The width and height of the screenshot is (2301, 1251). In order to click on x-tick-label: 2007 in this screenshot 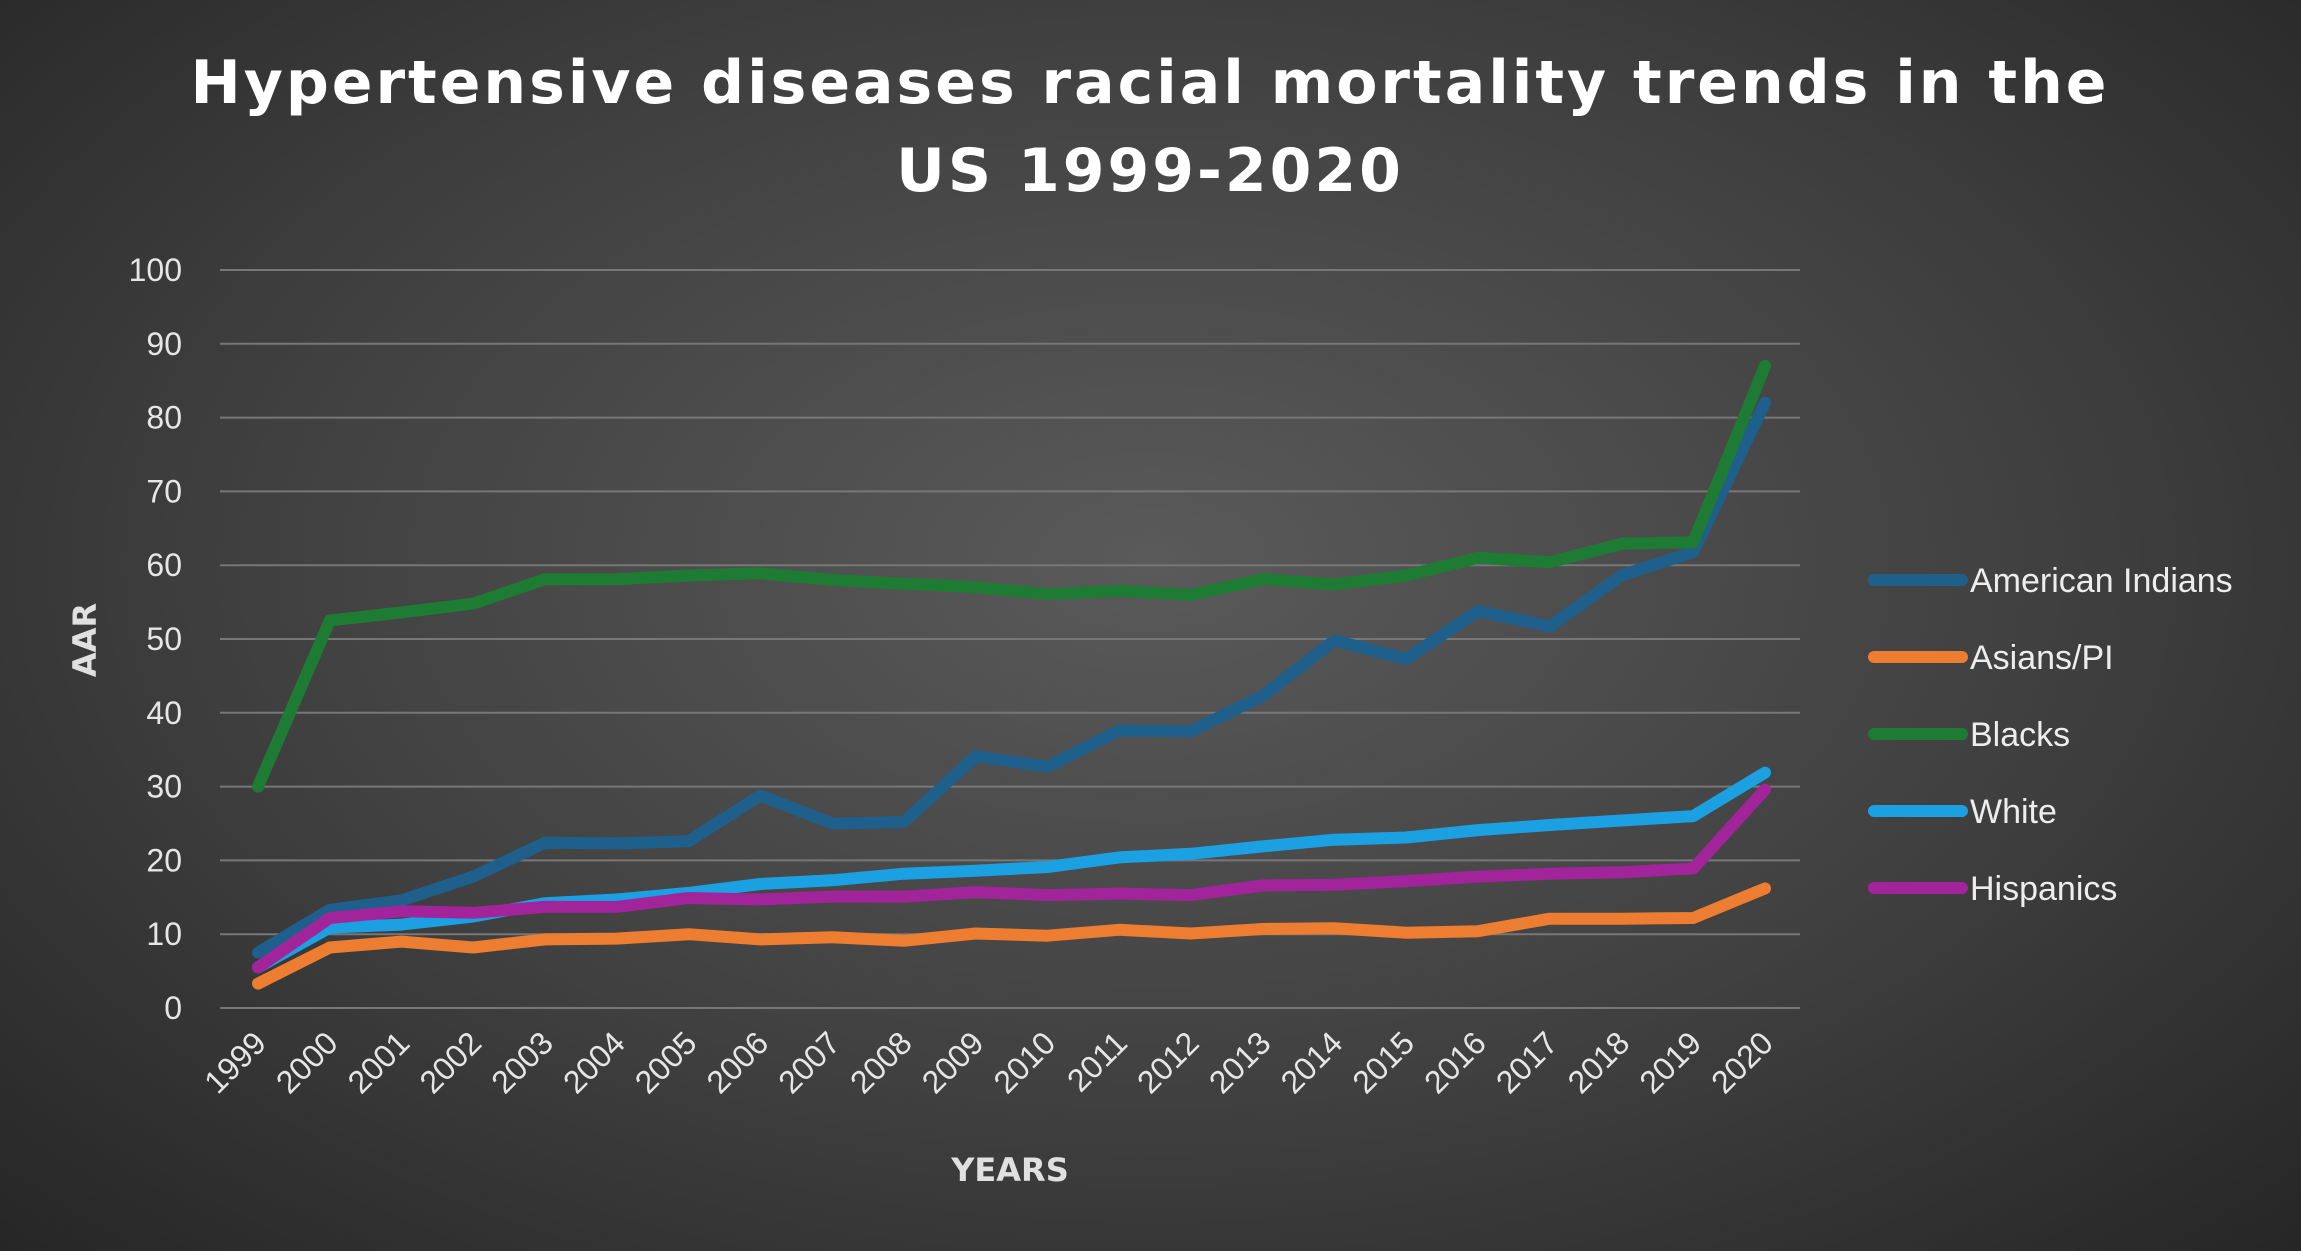, I will do `click(809, 1062)`.